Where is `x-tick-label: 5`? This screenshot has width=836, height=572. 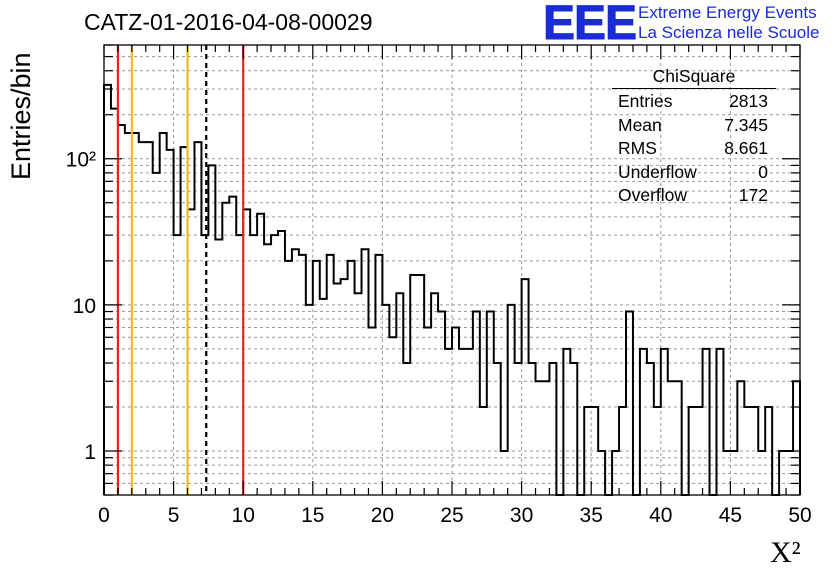
x-tick-label: 5 is located at coordinates (174, 515).